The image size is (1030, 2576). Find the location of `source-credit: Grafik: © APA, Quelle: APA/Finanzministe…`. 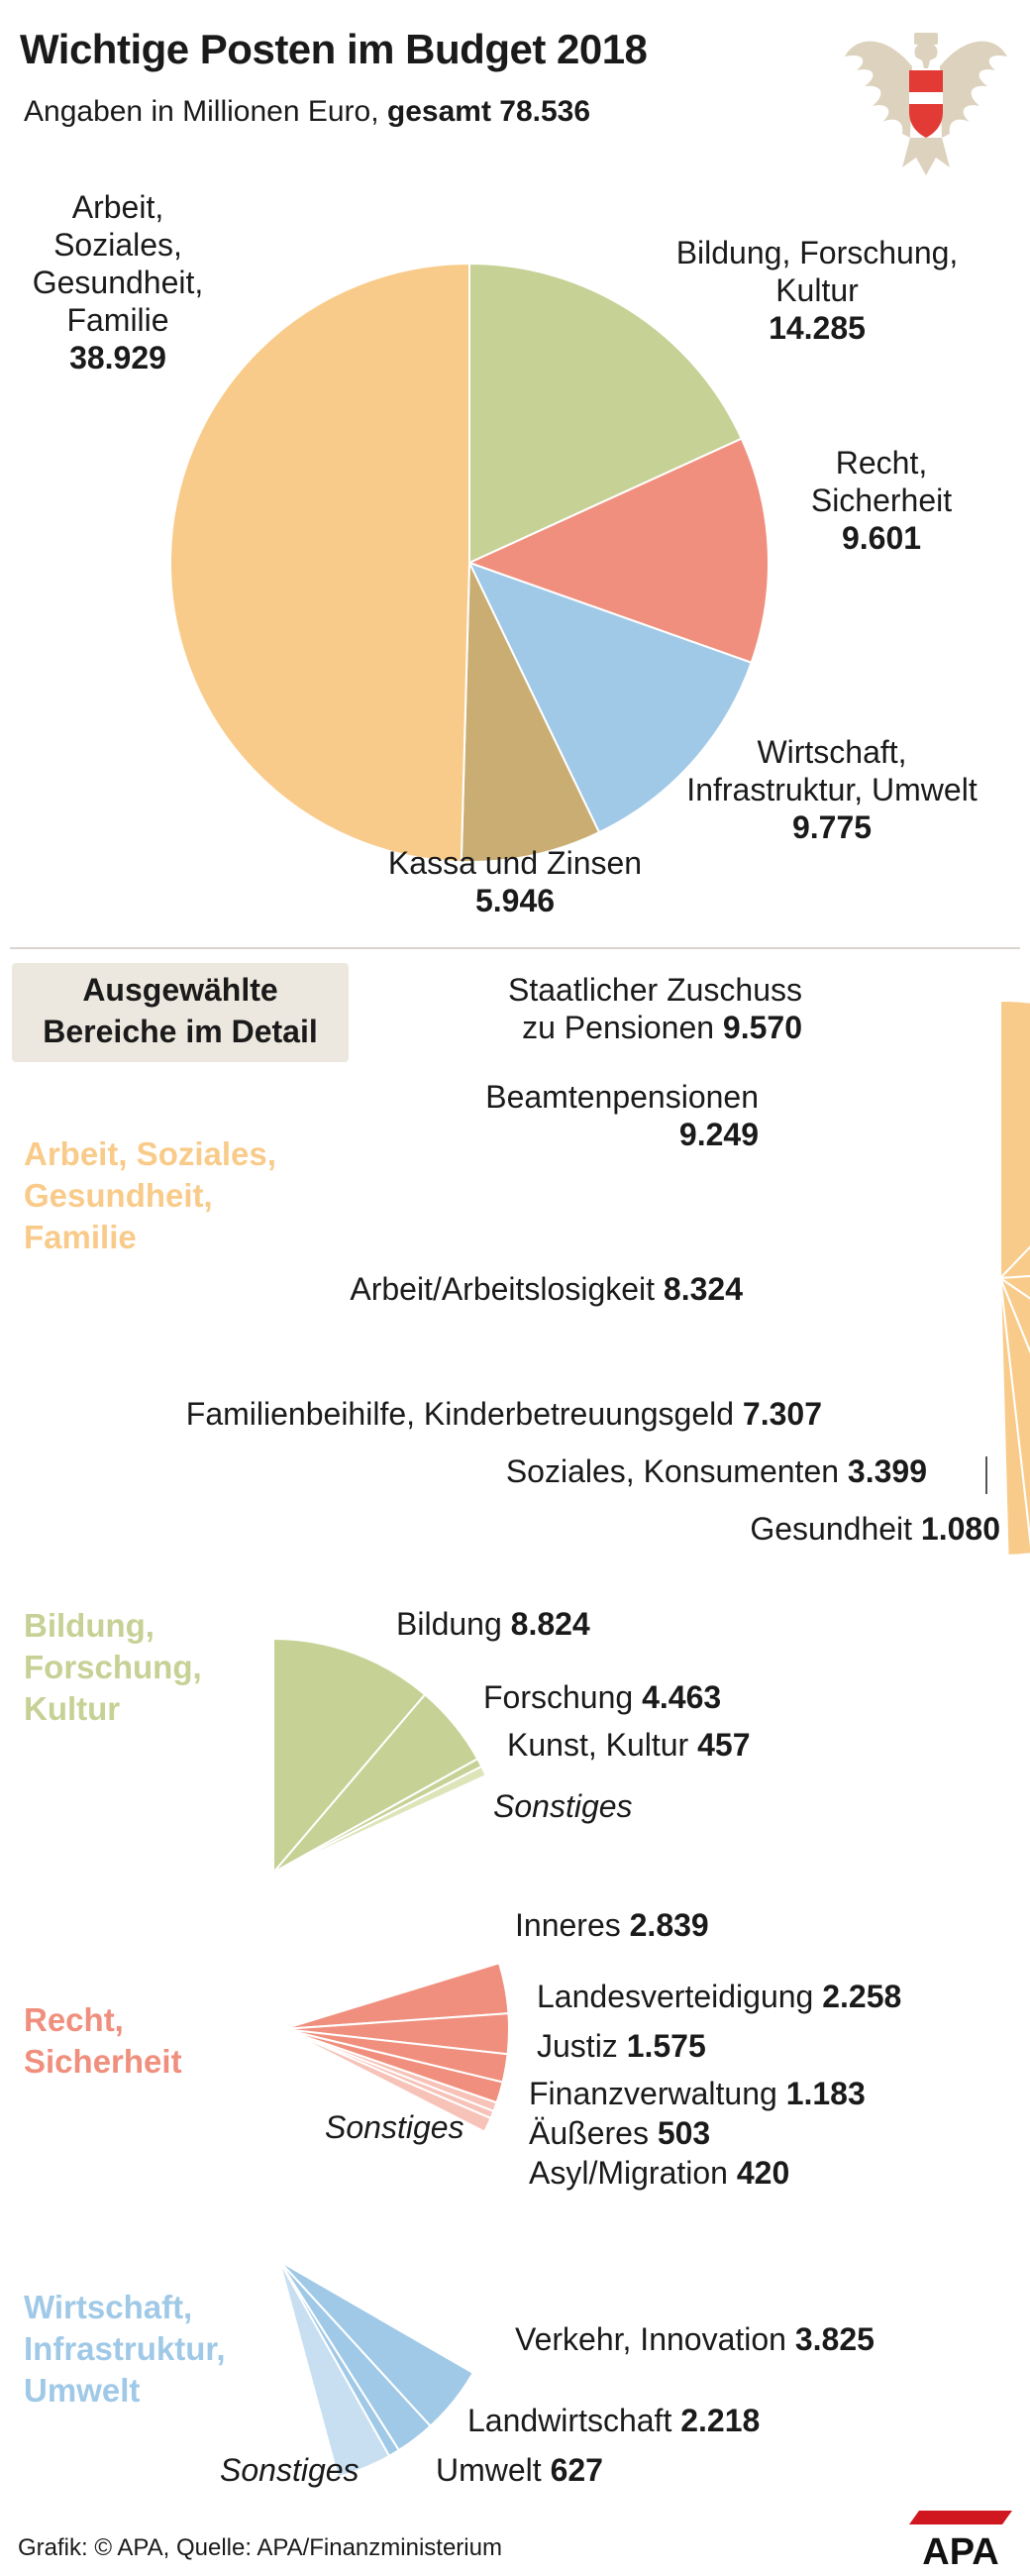

source-credit: Grafik: © APA, Quelle: APA/Finanzministe… is located at coordinates (260, 2547).